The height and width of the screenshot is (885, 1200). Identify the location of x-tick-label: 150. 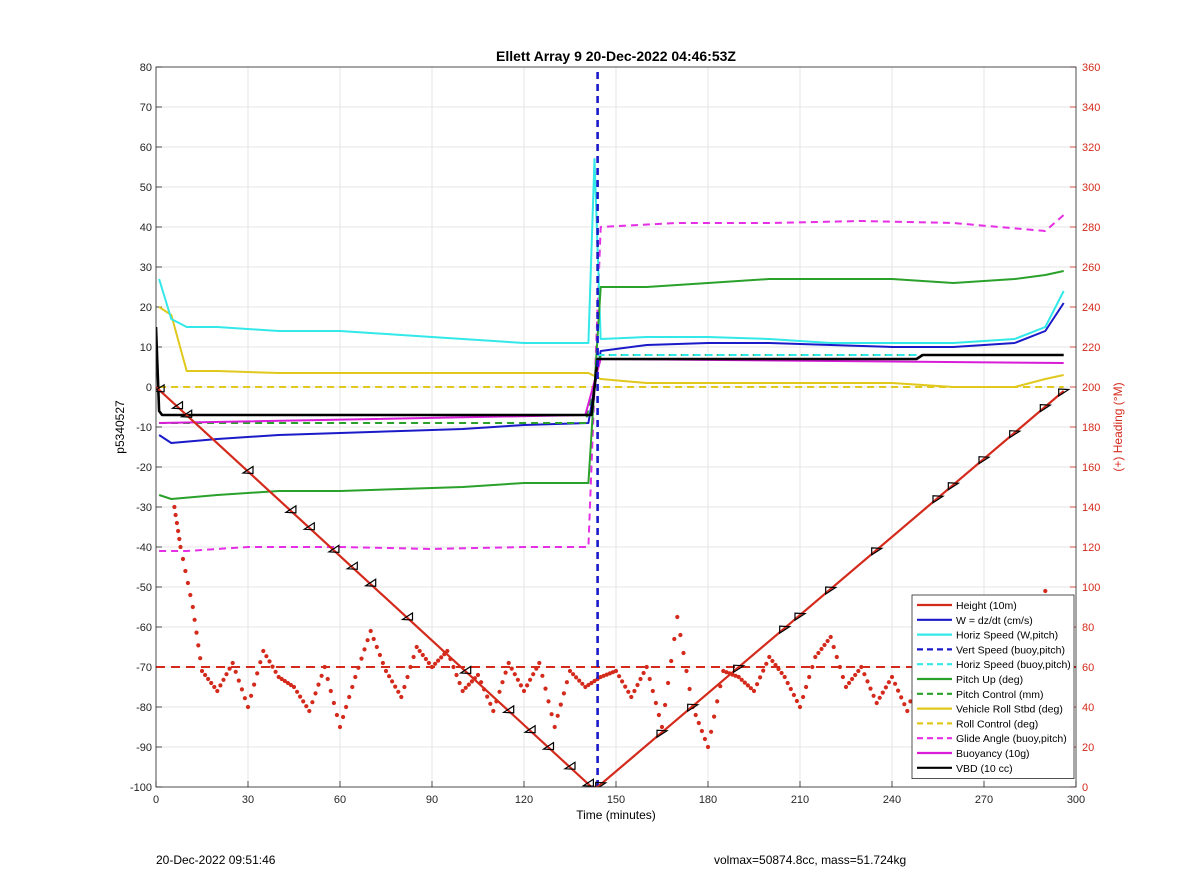
(616, 800).